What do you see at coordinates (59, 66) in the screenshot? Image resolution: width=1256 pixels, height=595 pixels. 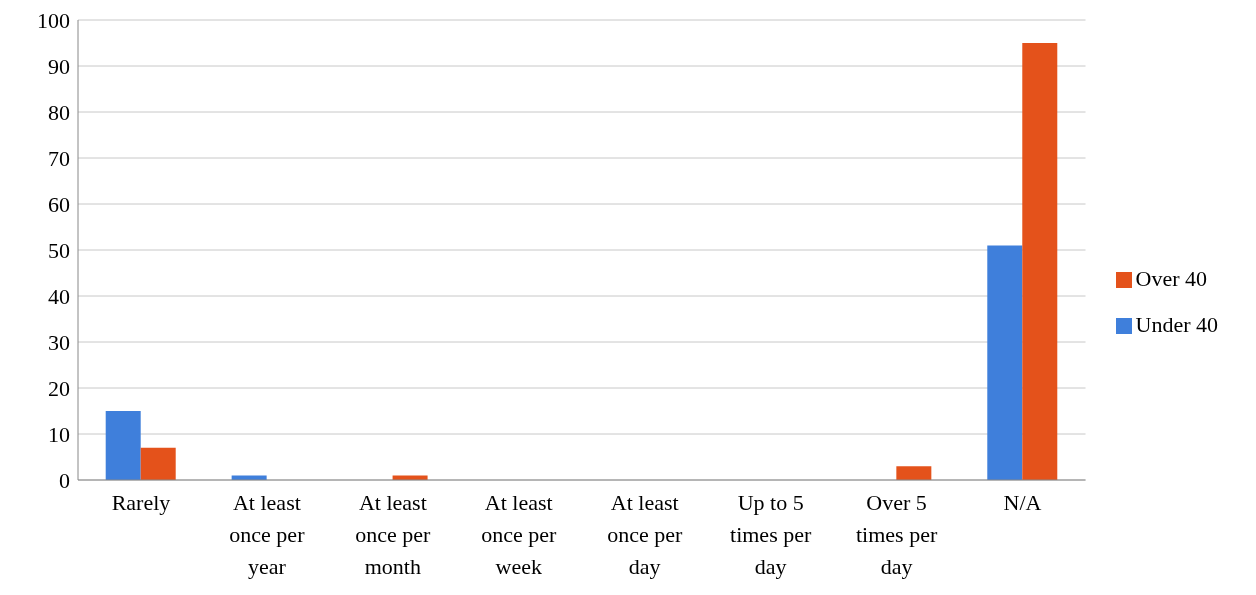 I see `y-tick-label: 90` at bounding box center [59, 66].